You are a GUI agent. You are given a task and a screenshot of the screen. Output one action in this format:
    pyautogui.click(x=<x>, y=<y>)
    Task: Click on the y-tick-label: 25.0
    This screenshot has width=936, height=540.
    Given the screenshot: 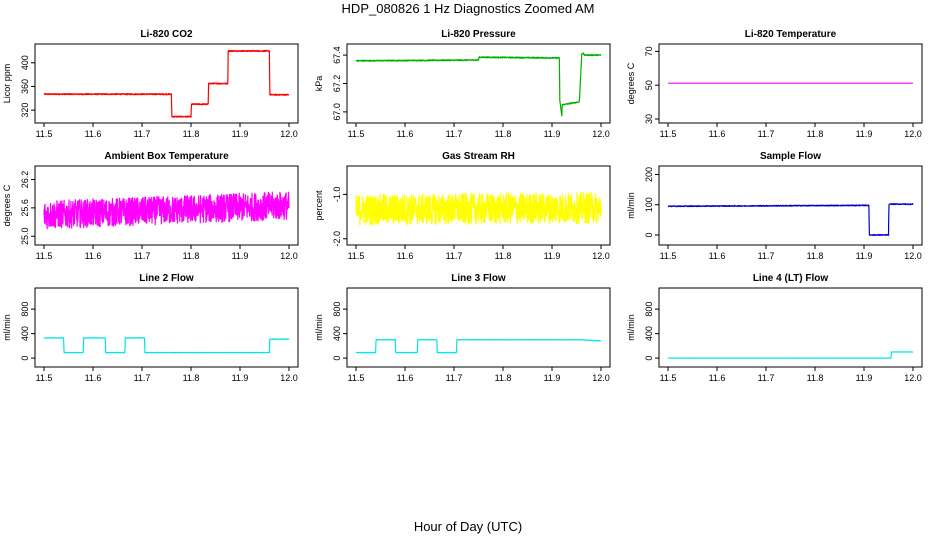 What is the action you would take?
    pyautogui.click(x=25, y=237)
    